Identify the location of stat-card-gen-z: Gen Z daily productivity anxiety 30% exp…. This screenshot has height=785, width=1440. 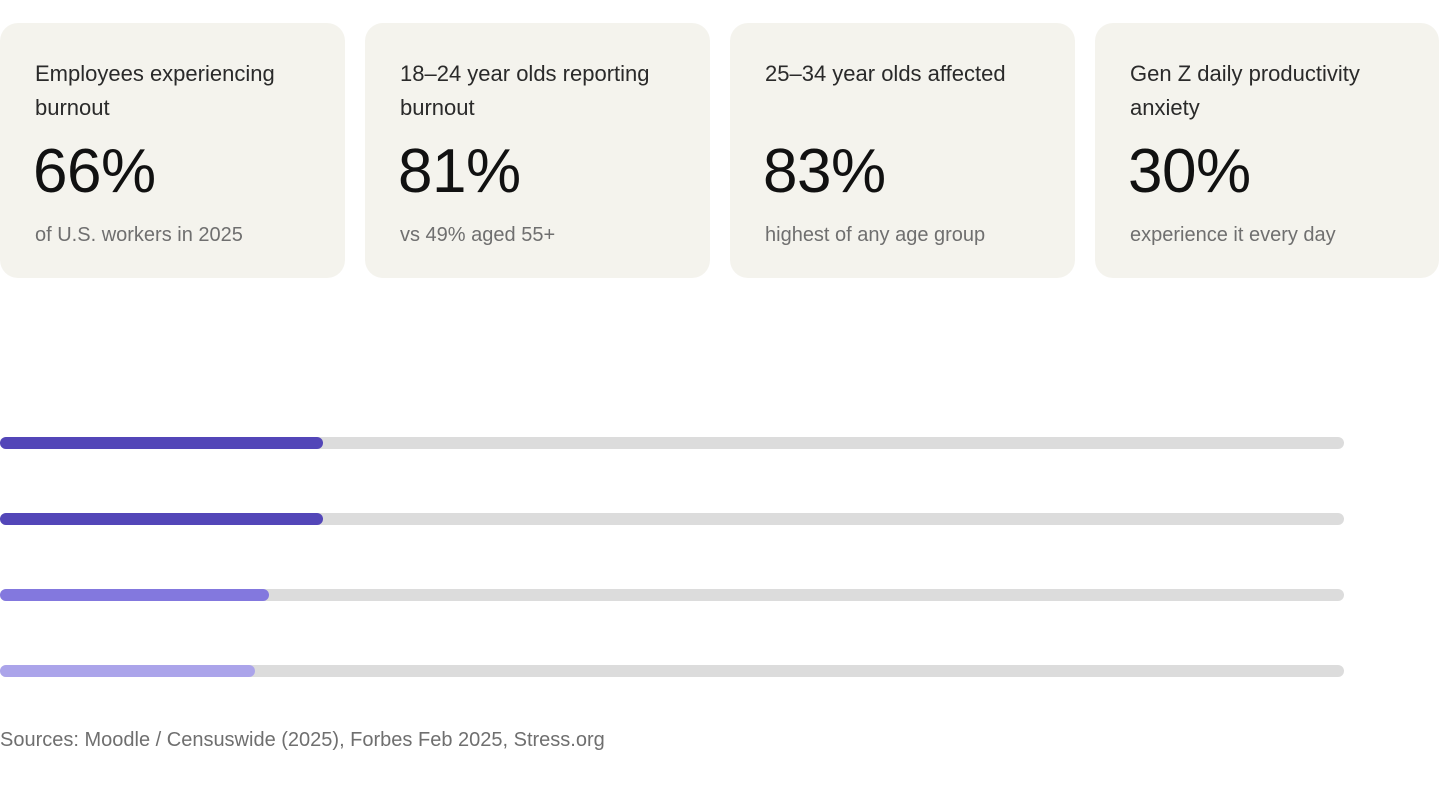
(1267, 150).